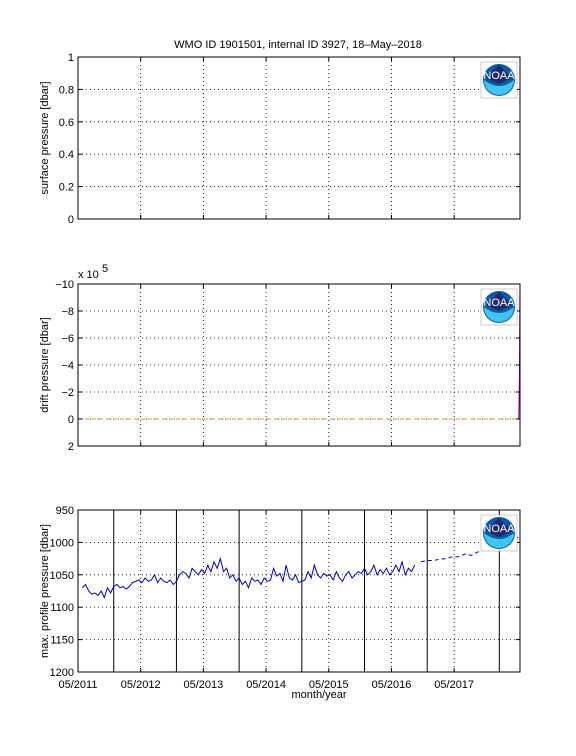  Describe the element at coordinates (67, 393) in the screenshot. I see `y-tick-label: −2` at that location.